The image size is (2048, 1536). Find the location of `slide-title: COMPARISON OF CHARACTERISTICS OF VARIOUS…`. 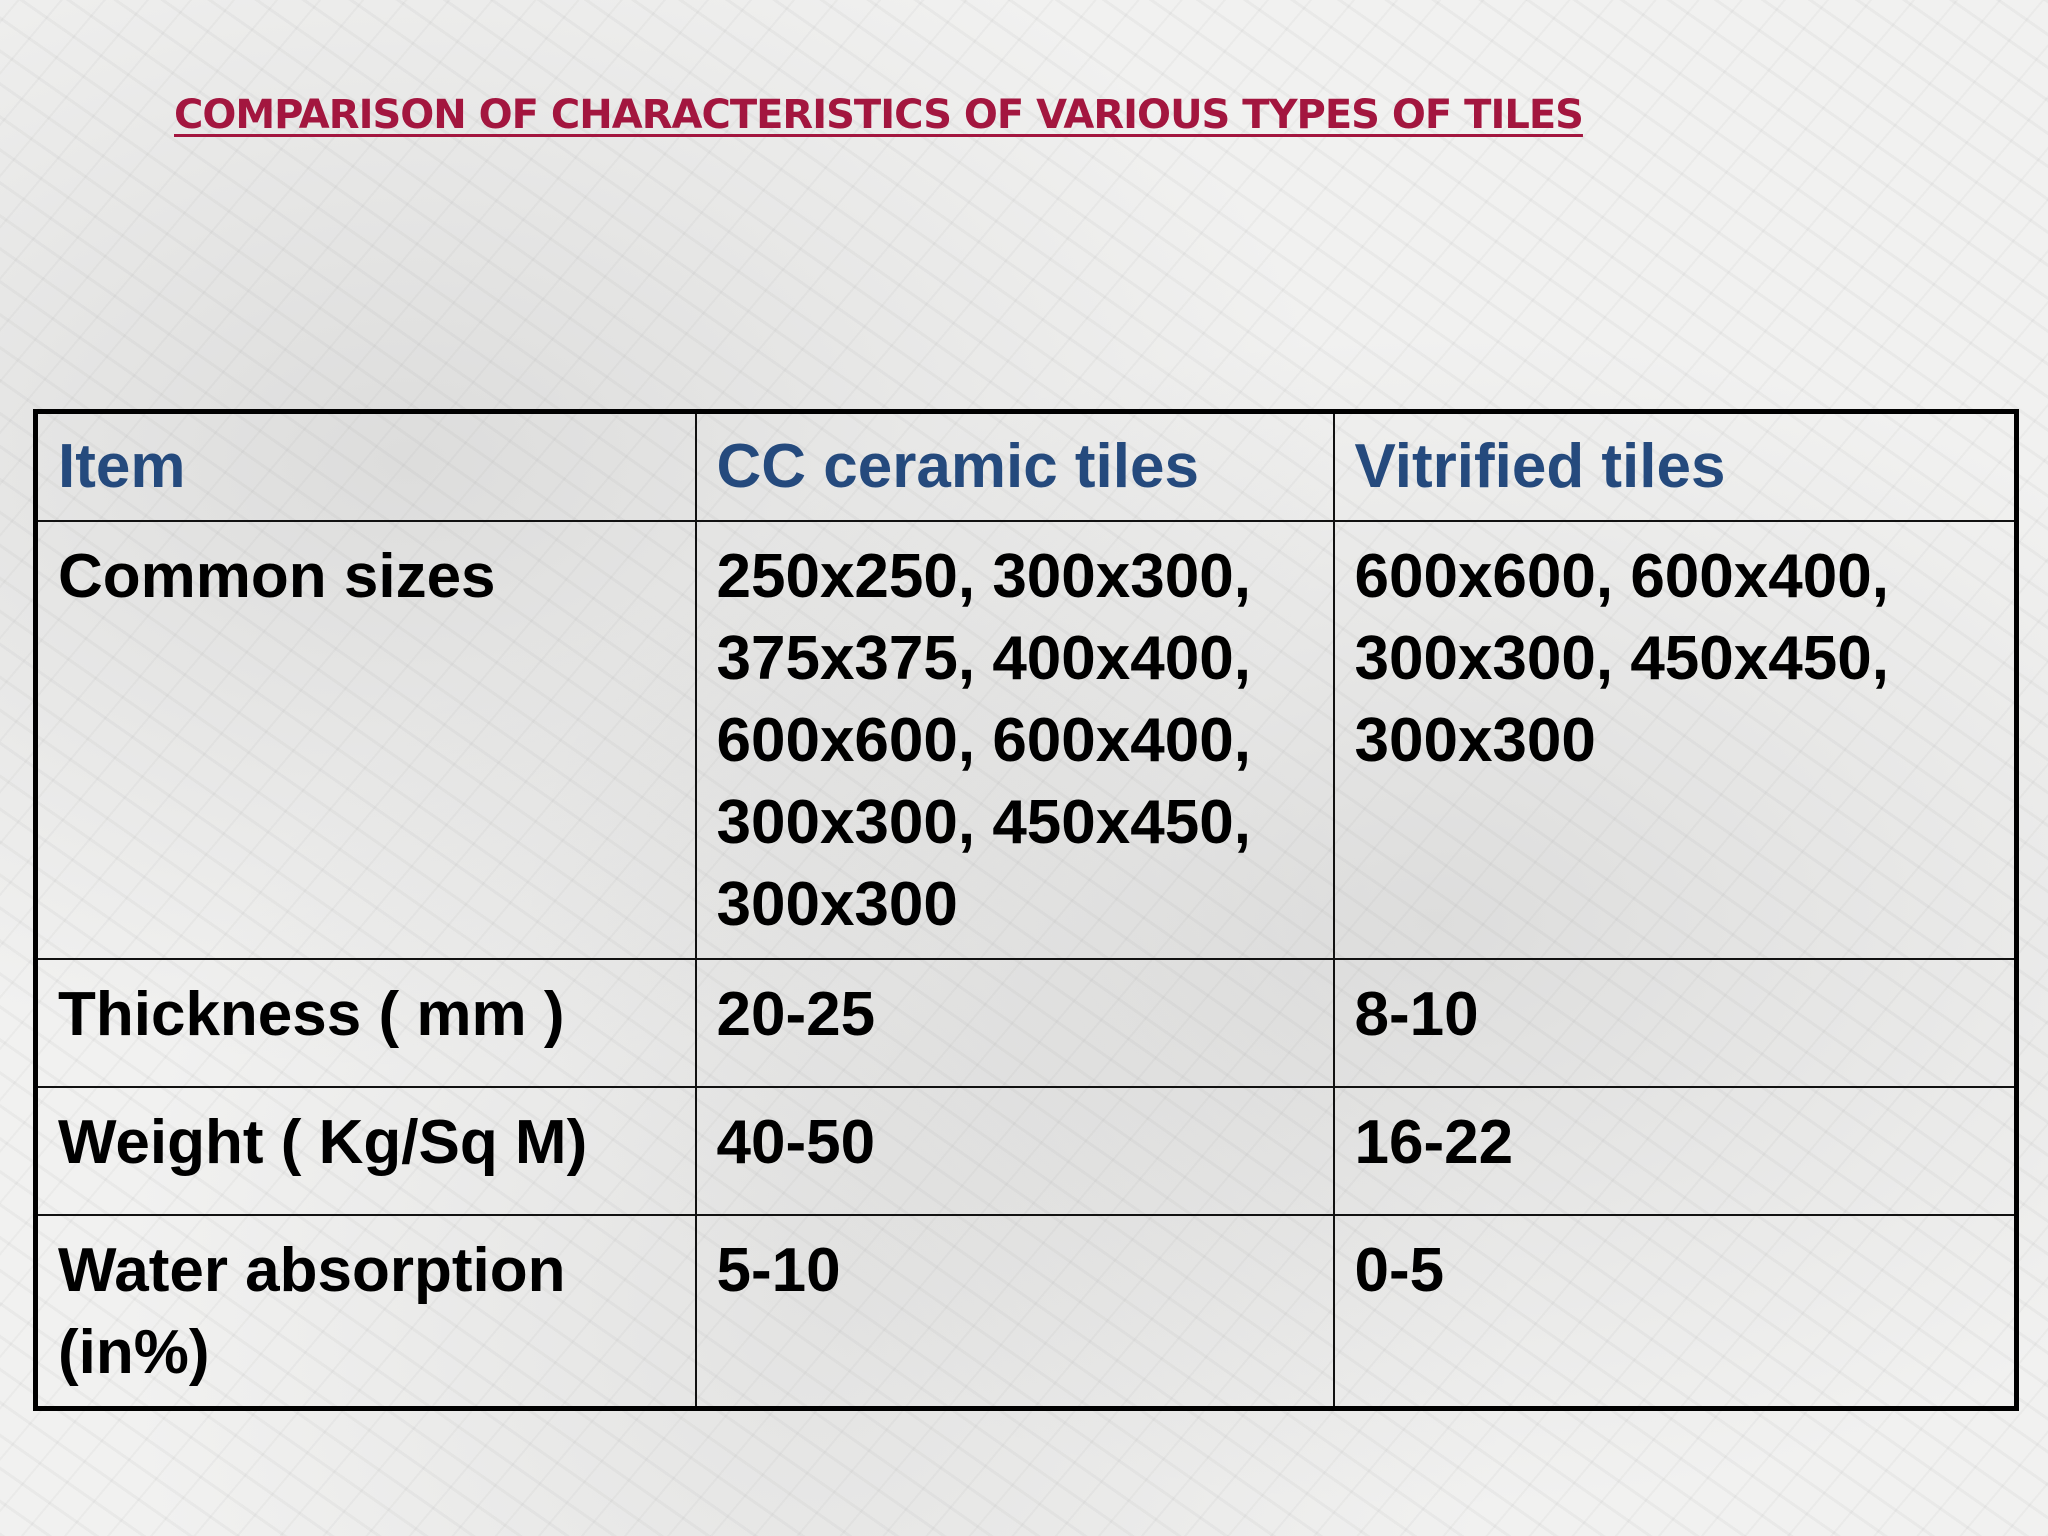

slide-title: COMPARISON OF CHARACTERISTICS OF VARIOUS… is located at coordinates (879, 115).